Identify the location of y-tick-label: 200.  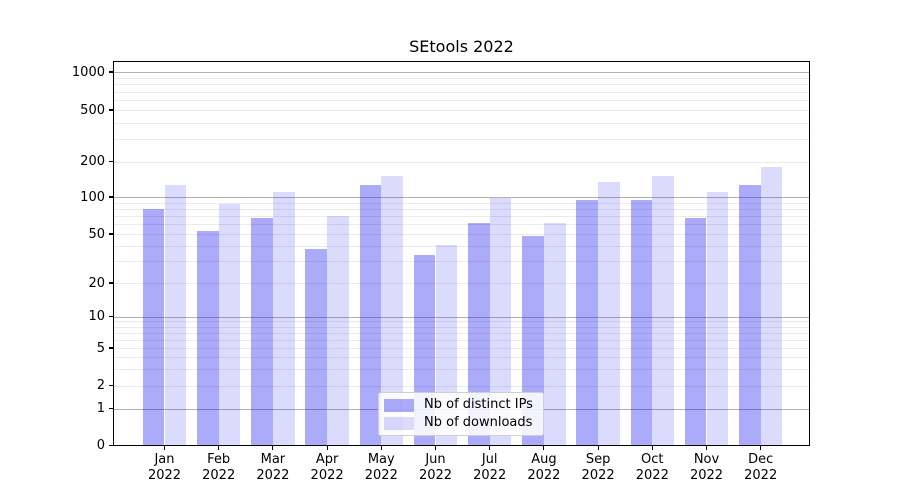
(92, 161).